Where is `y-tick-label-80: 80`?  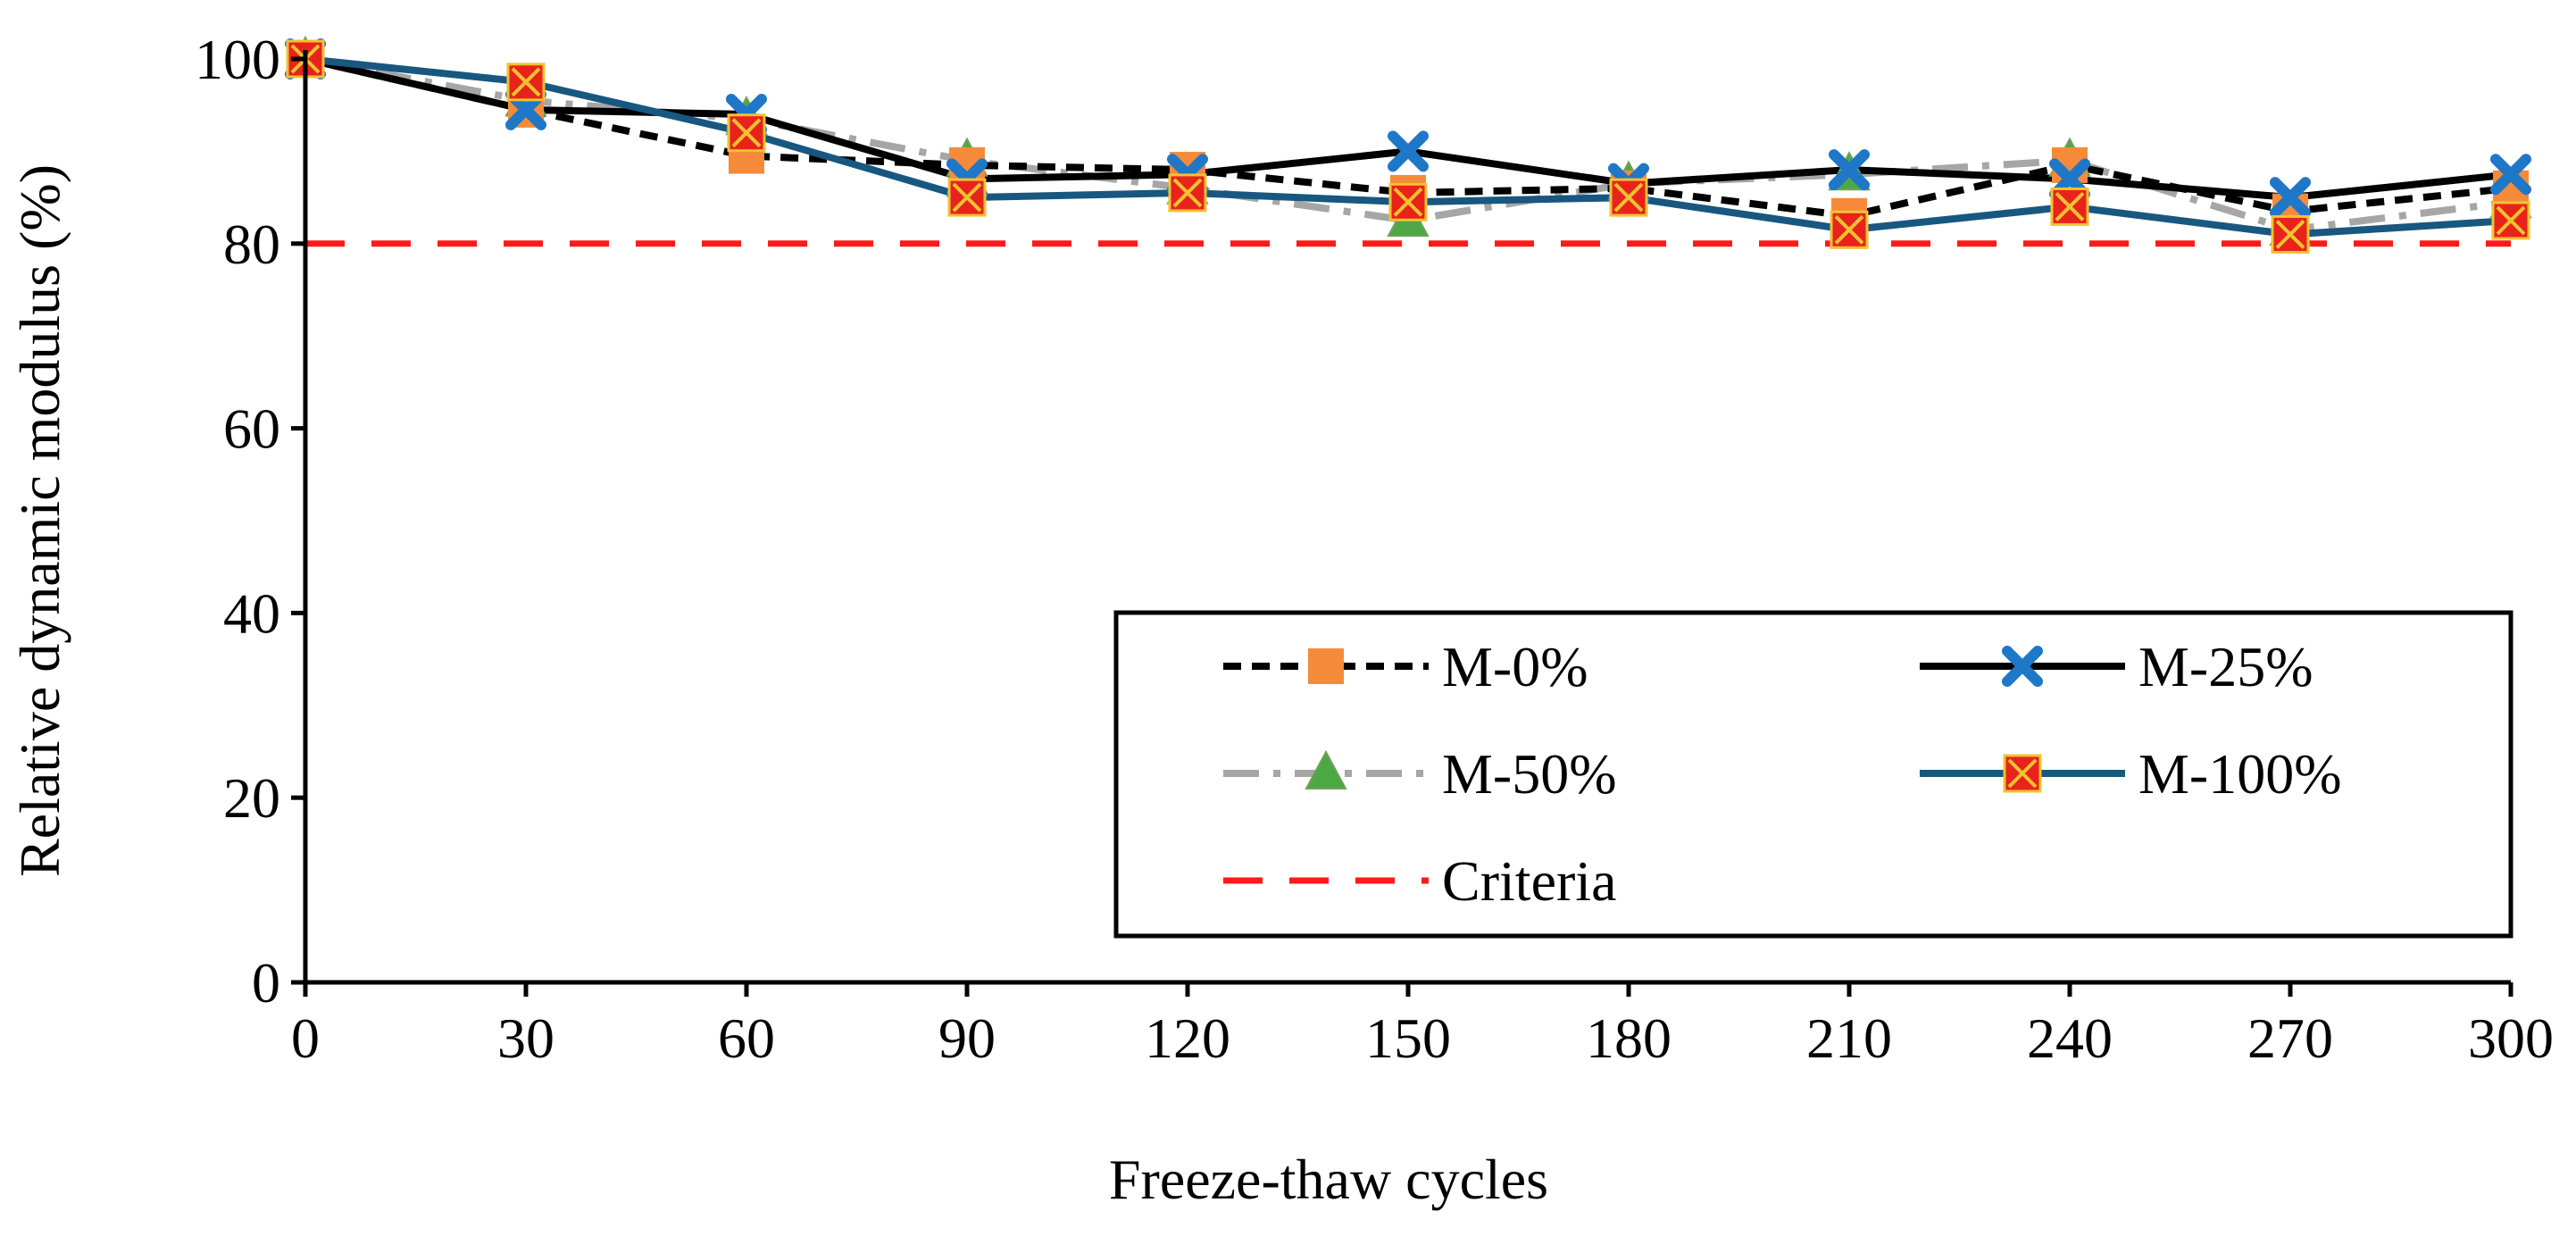 y-tick-label-80: 80 is located at coordinates (251, 245).